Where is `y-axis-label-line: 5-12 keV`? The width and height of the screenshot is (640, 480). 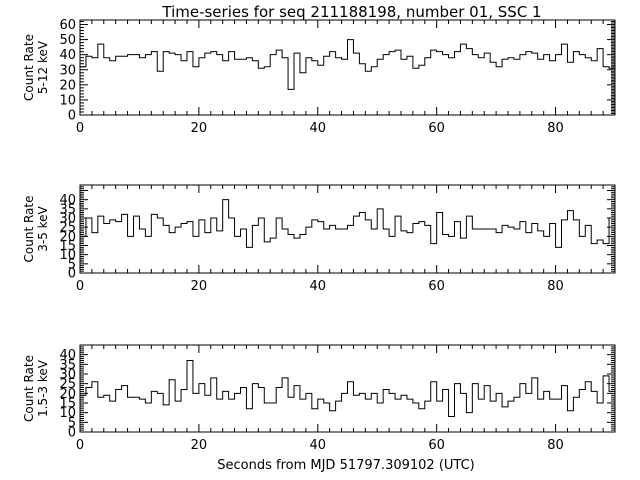
y-axis-label-line: 5-12 keV is located at coordinates (43, 67).